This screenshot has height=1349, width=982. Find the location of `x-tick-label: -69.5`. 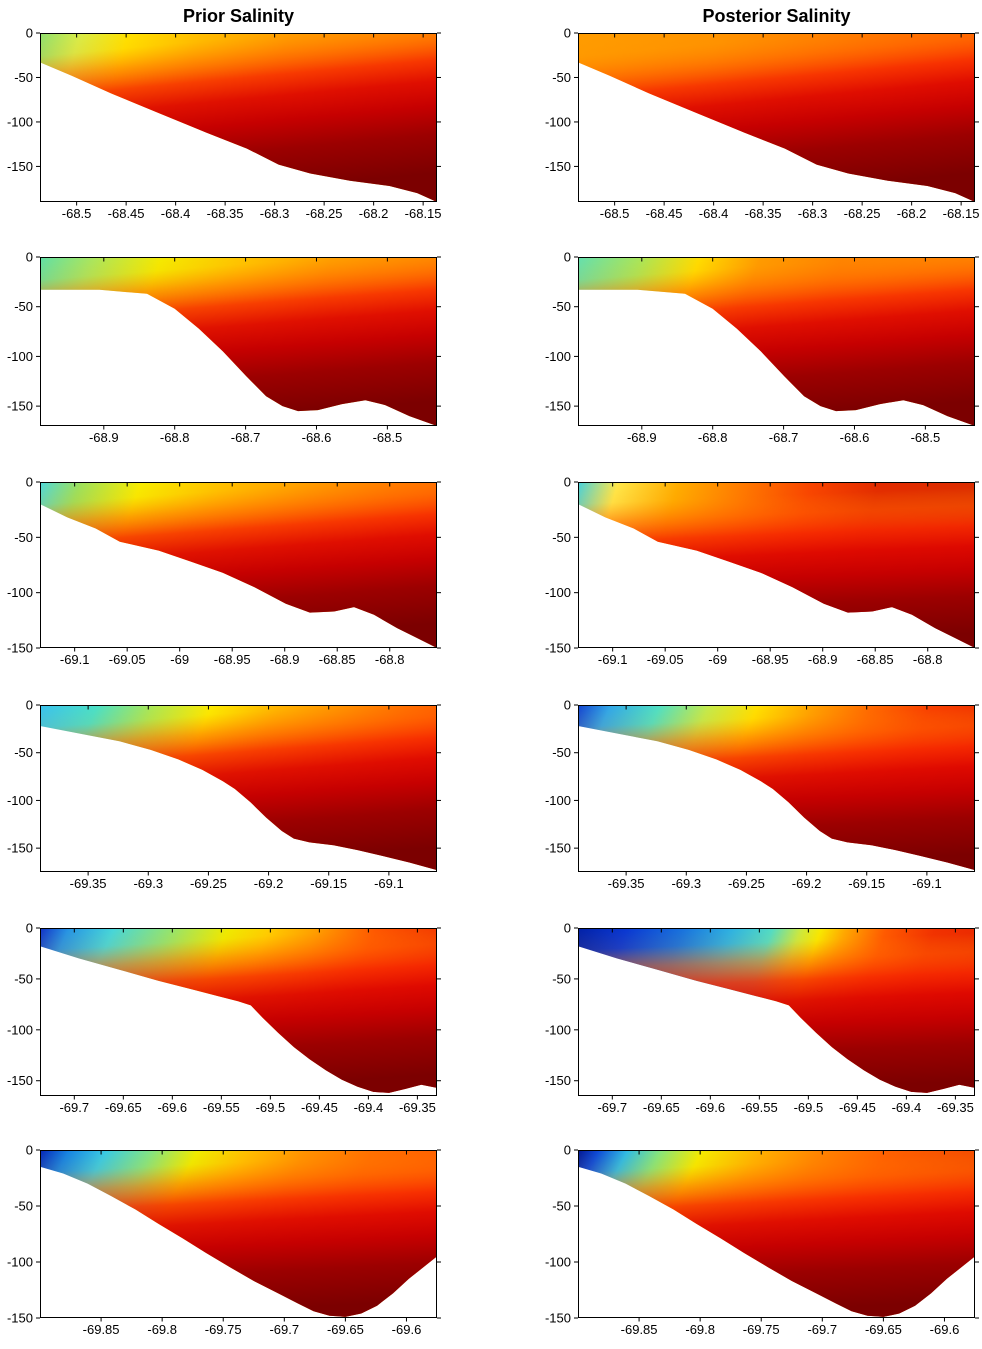

x-tick-label: -69.5 is located at coordinates (809, 1107).